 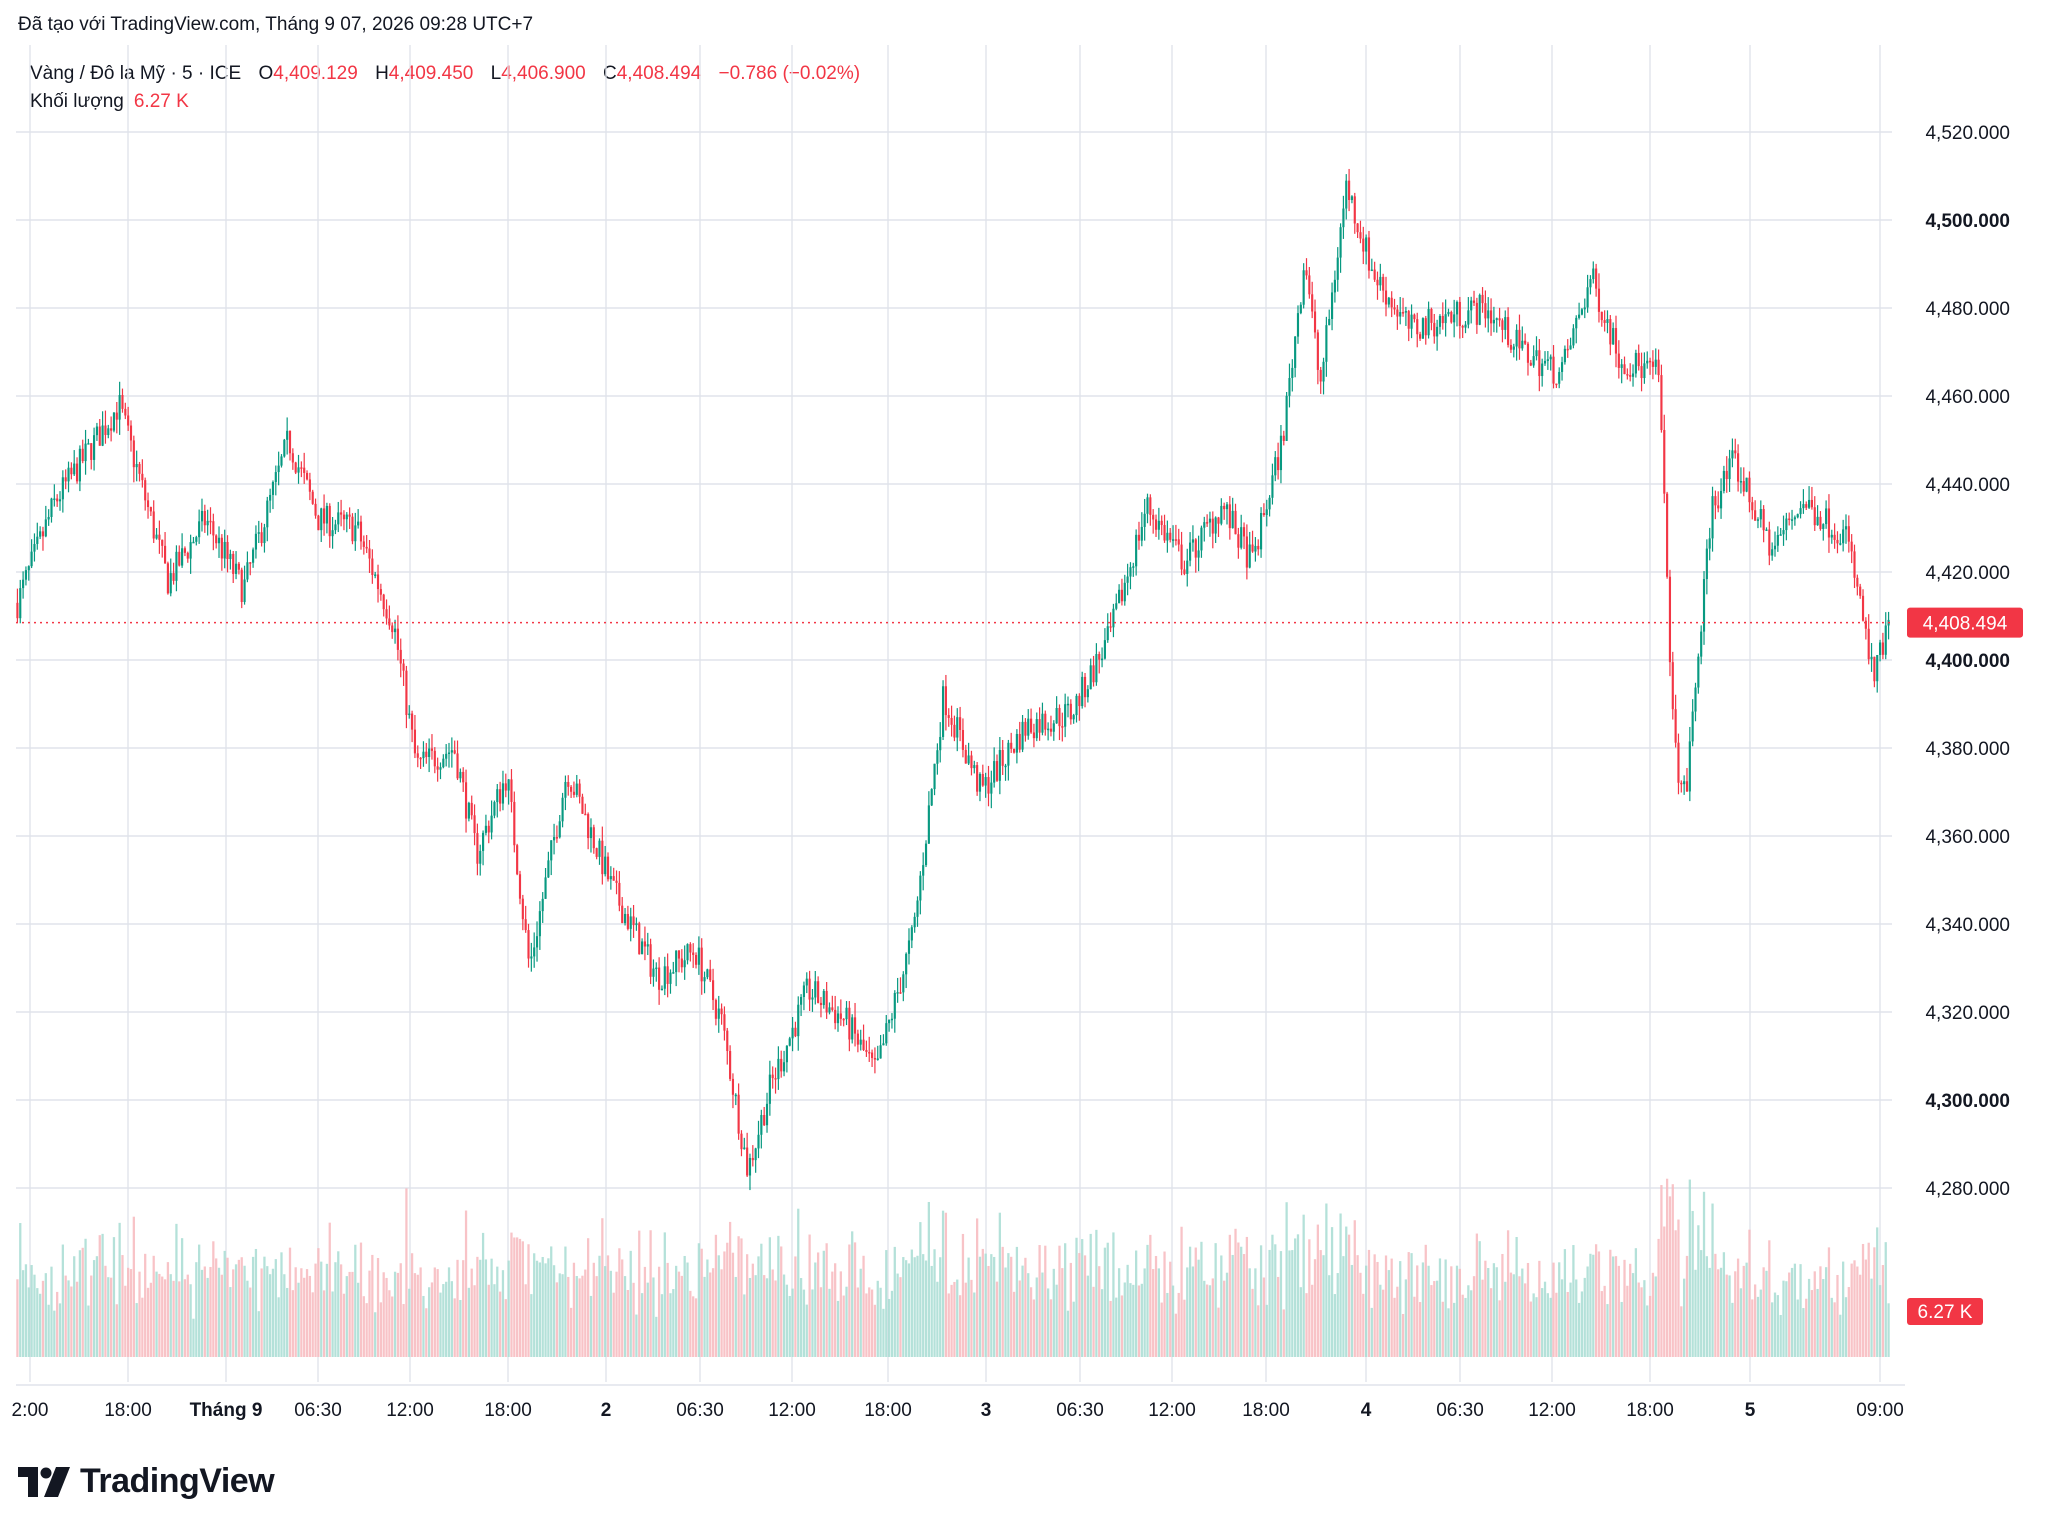 What do you see at coordinates (30, 1410) in the screenshot?
I see `time-tick-label: 2:00` at bounding box center [30, 1410].